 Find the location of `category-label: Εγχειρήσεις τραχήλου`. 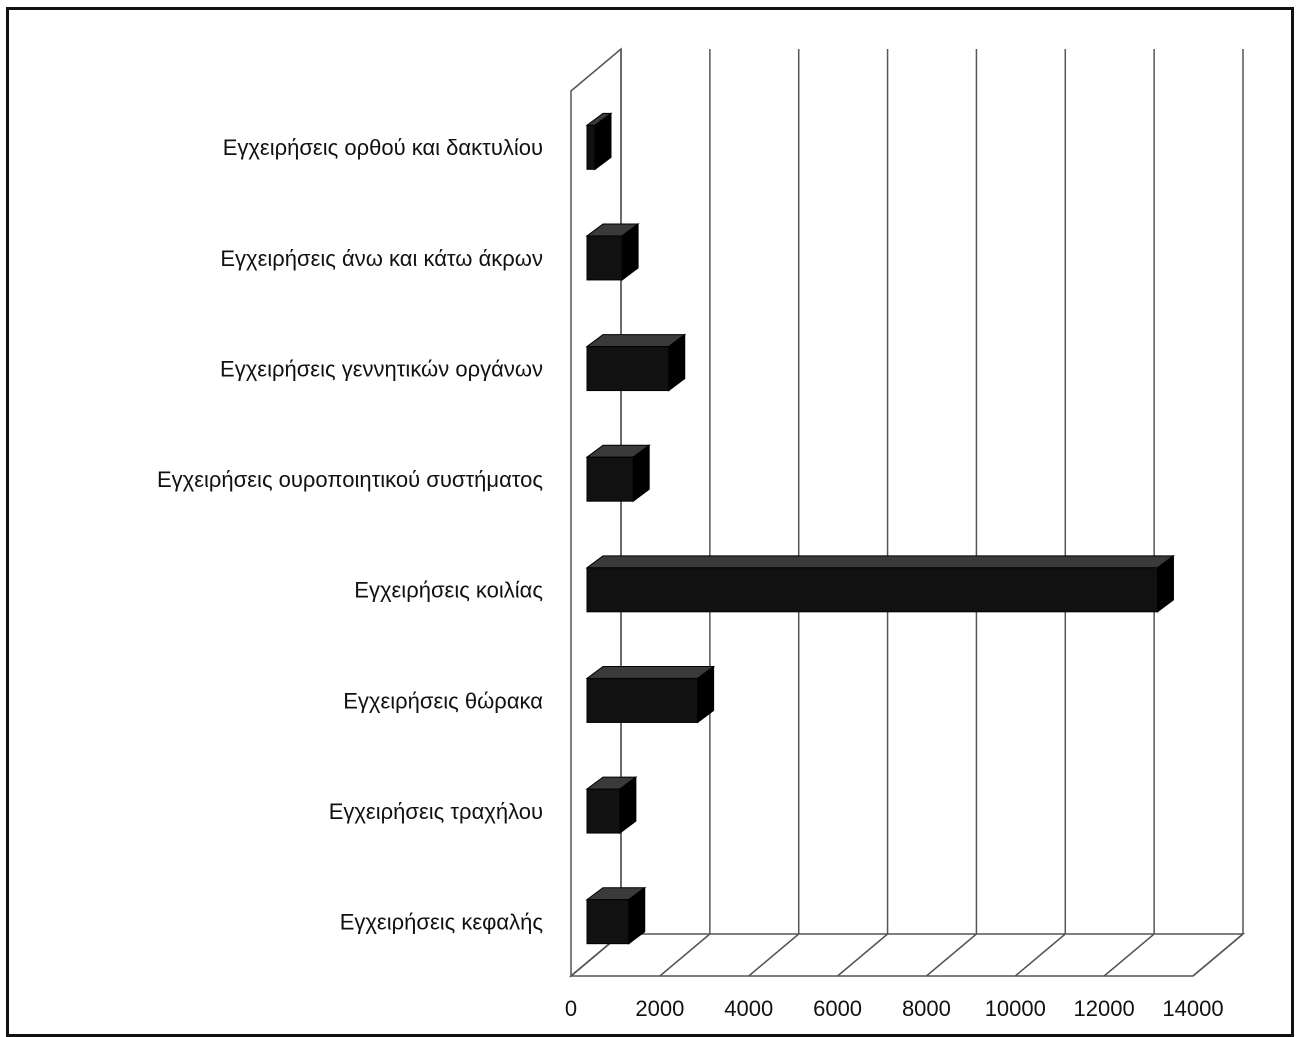

category-label: Εγχειρήσεις τραχήλου is located at coordinates (436, 811).